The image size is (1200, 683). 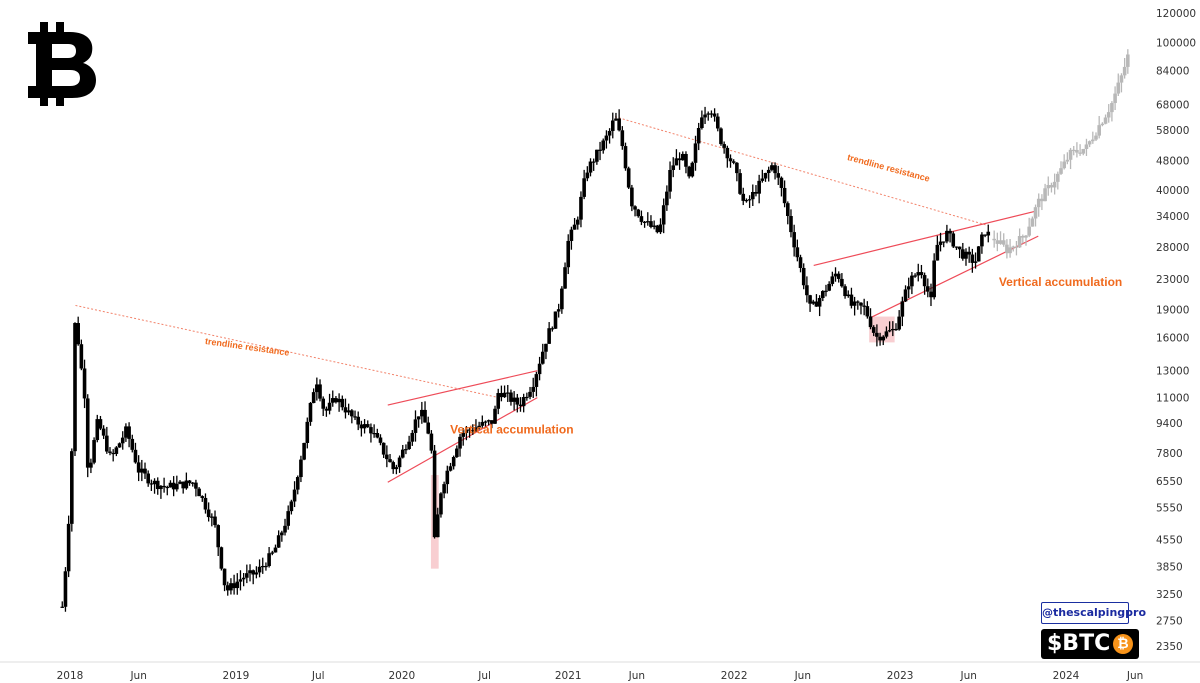 I want to click on y-tick-label: 5550, so click(x=1169, y=509).